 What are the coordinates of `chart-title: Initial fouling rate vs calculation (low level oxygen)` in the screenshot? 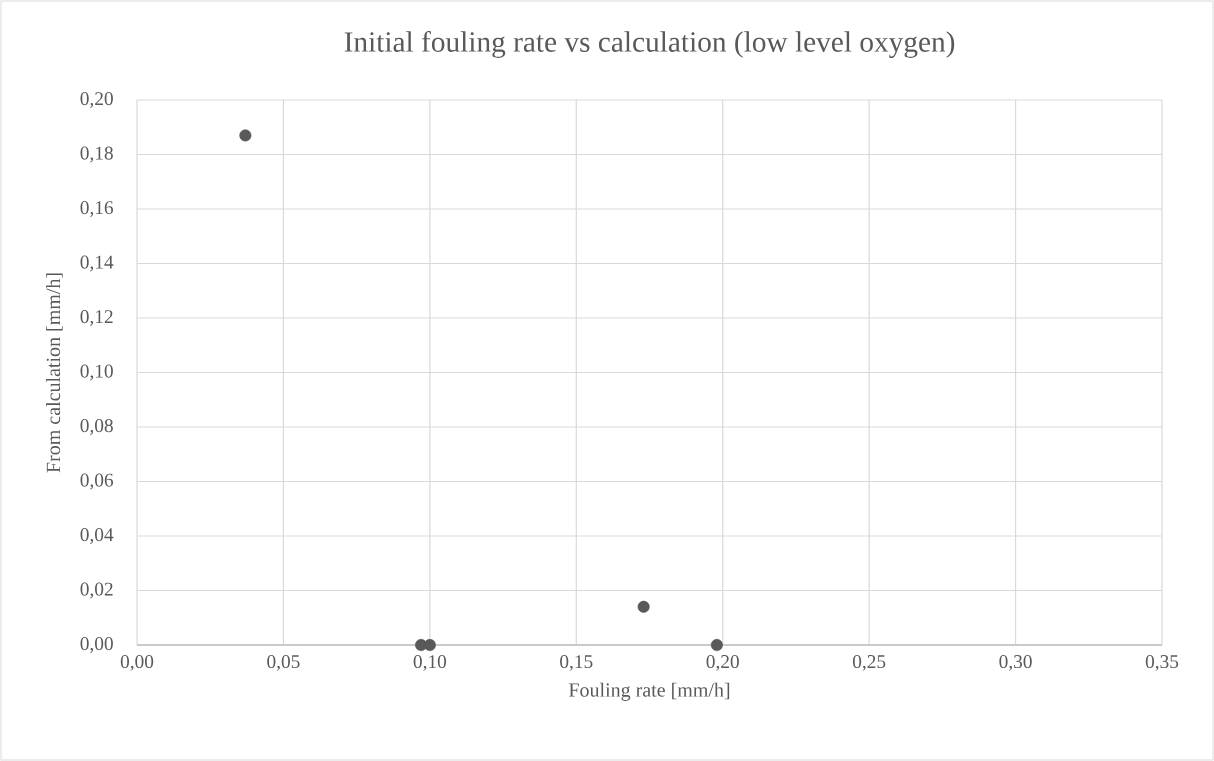 It's located at (649, 44).